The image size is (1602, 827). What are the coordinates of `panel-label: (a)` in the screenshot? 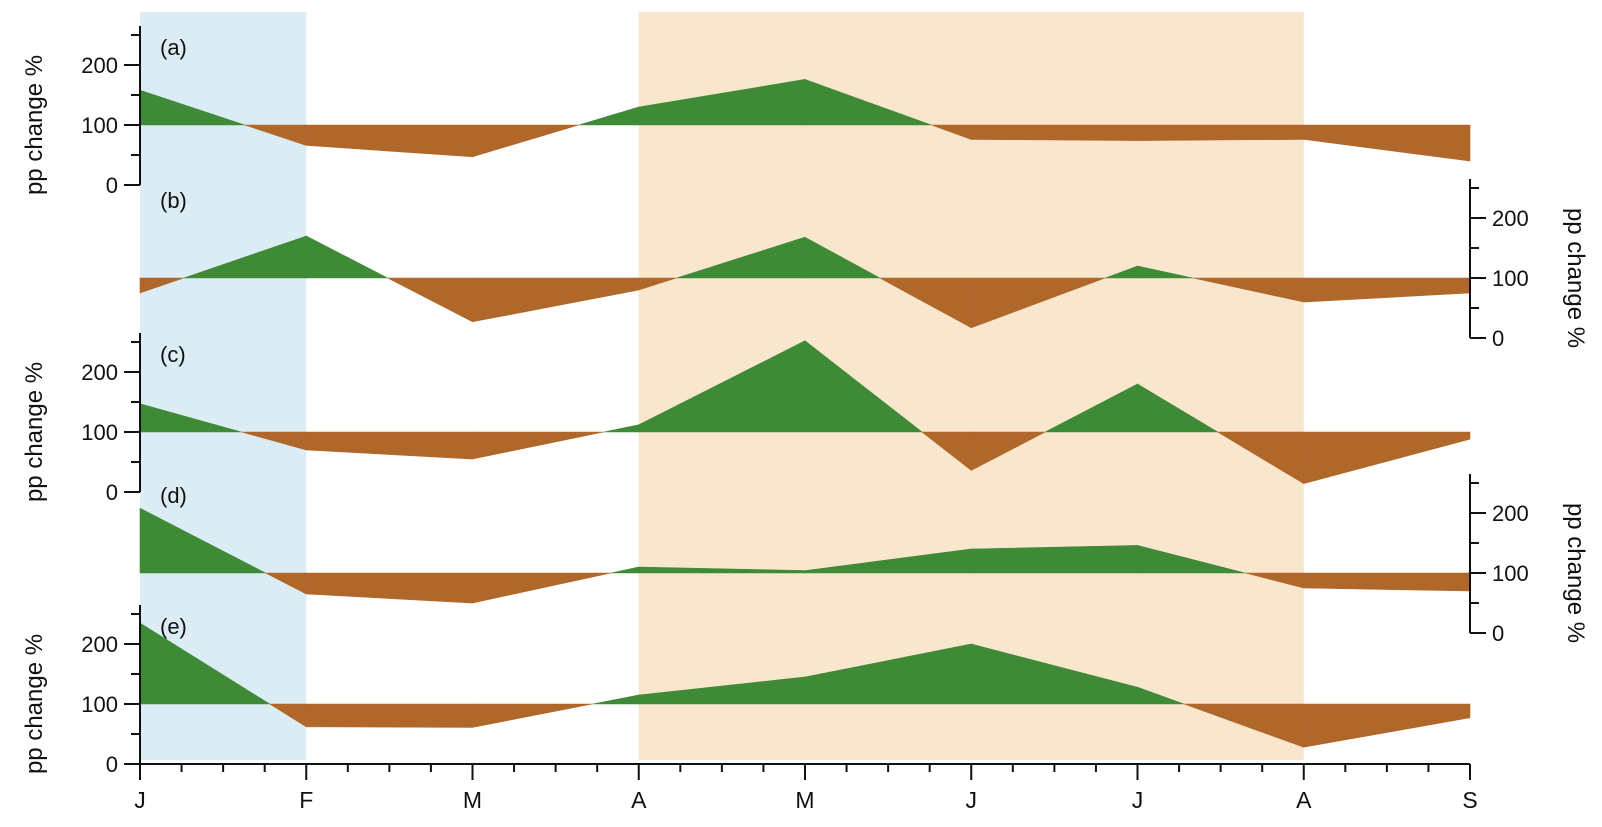 It's located at (173, 47).